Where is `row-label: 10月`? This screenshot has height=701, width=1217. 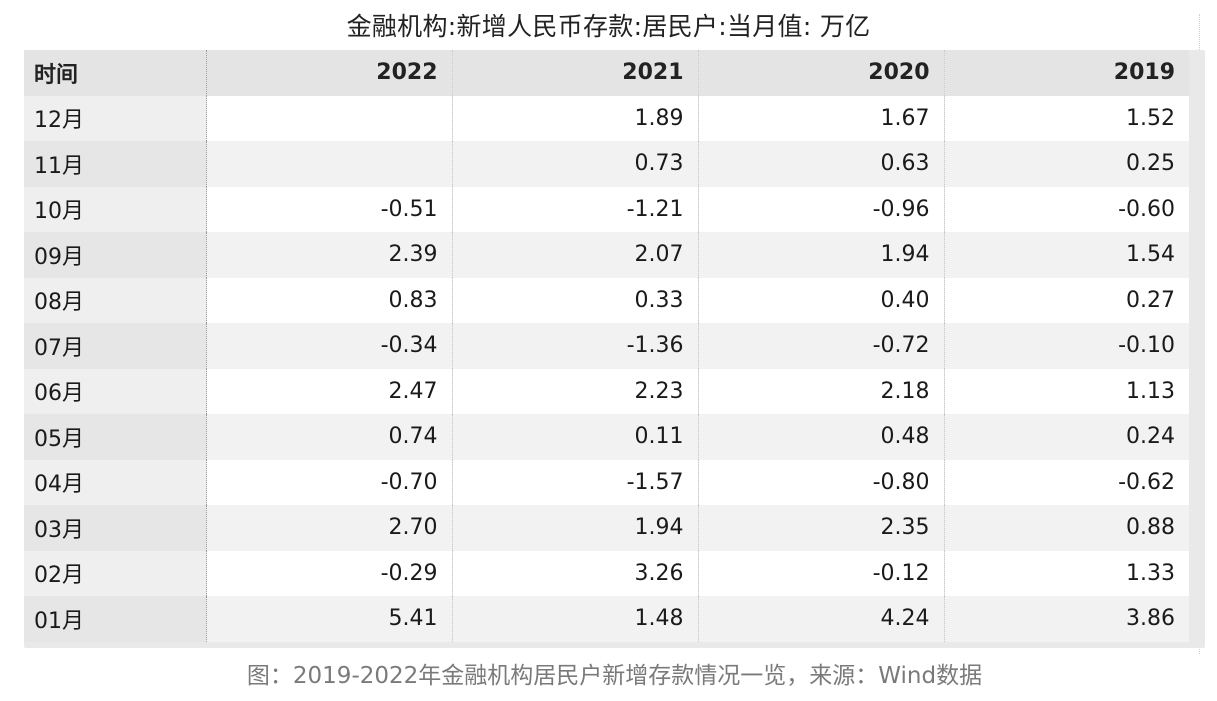 row-label: 10月 is located at coordinates (115, 209).